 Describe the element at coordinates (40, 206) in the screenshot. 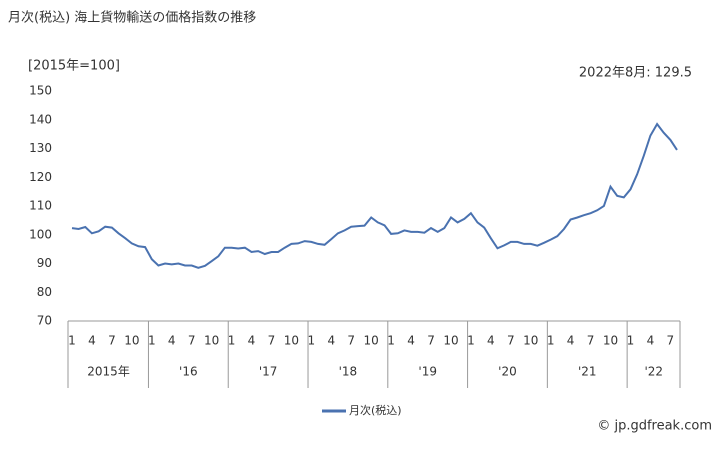

I see `y-tick-label: 110` at that location.